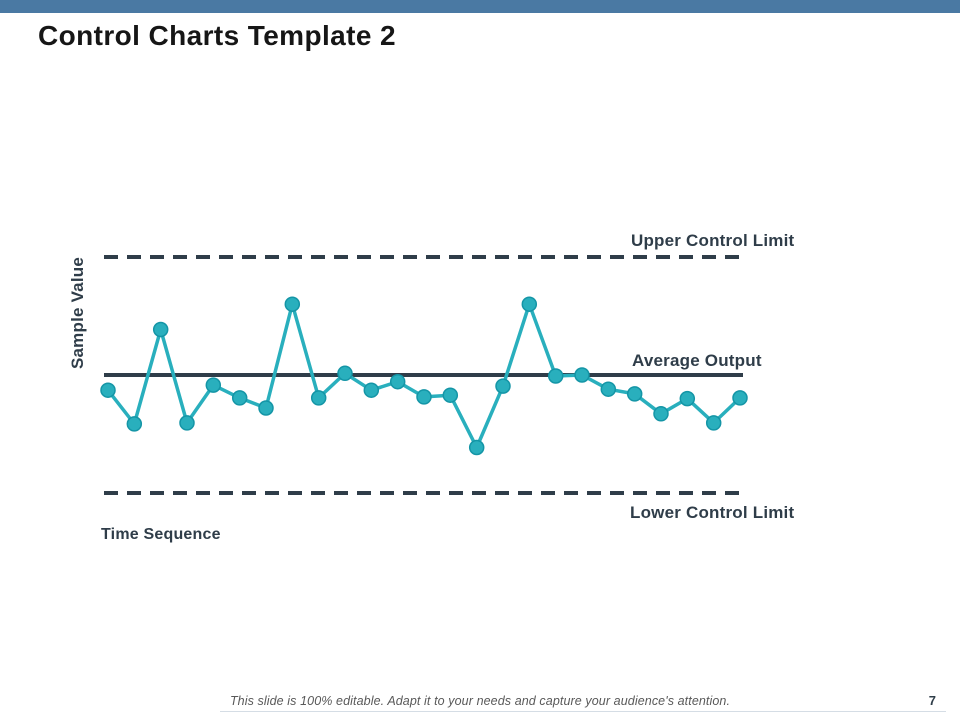 The height and width of the screenshot is (720, 960). What do you see at coordinates (77, 313) in the screenshot?
I see `y-axis-label: Sample Value` at bounding box center [77, 313].